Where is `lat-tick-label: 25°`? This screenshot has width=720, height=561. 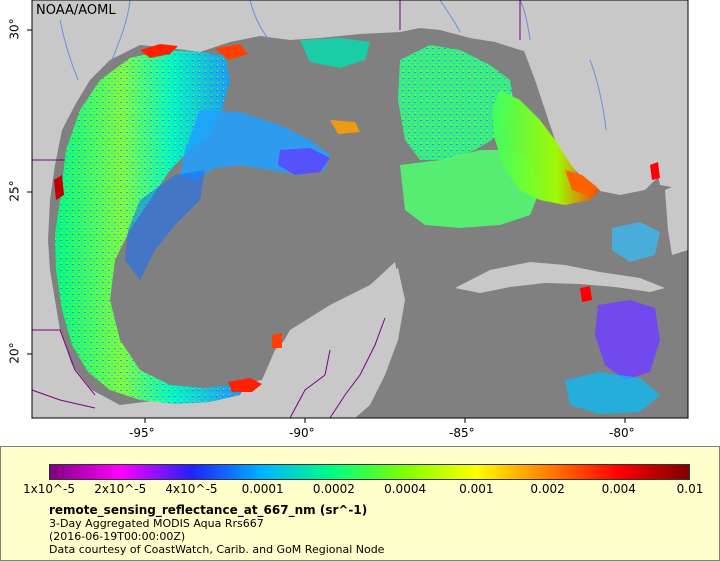 lat-tick-label: 25° is located at coordinates (14, 191).